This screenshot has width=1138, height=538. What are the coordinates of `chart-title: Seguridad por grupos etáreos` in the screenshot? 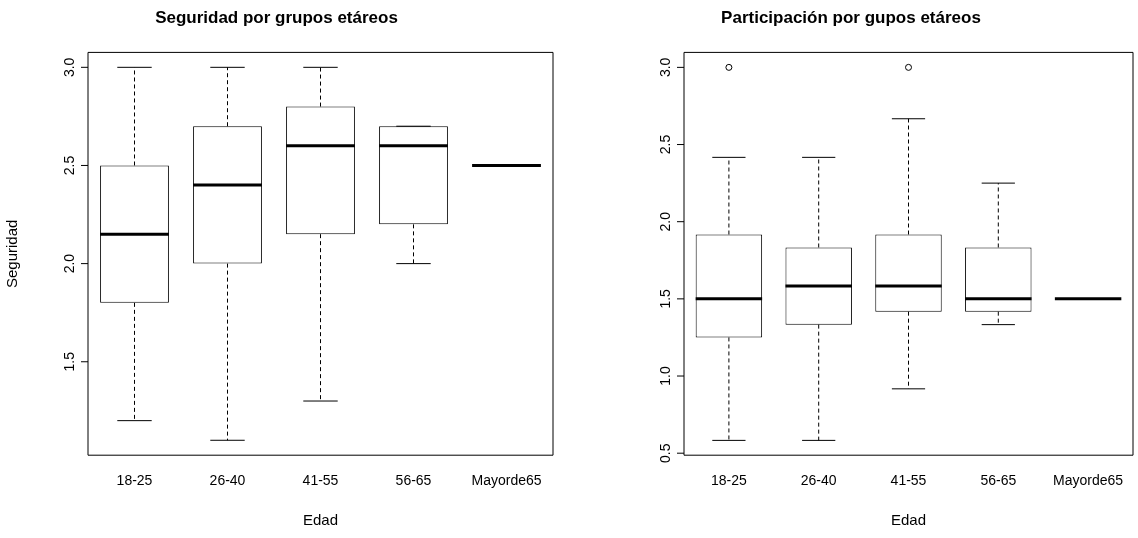 It's located at (276, 17).